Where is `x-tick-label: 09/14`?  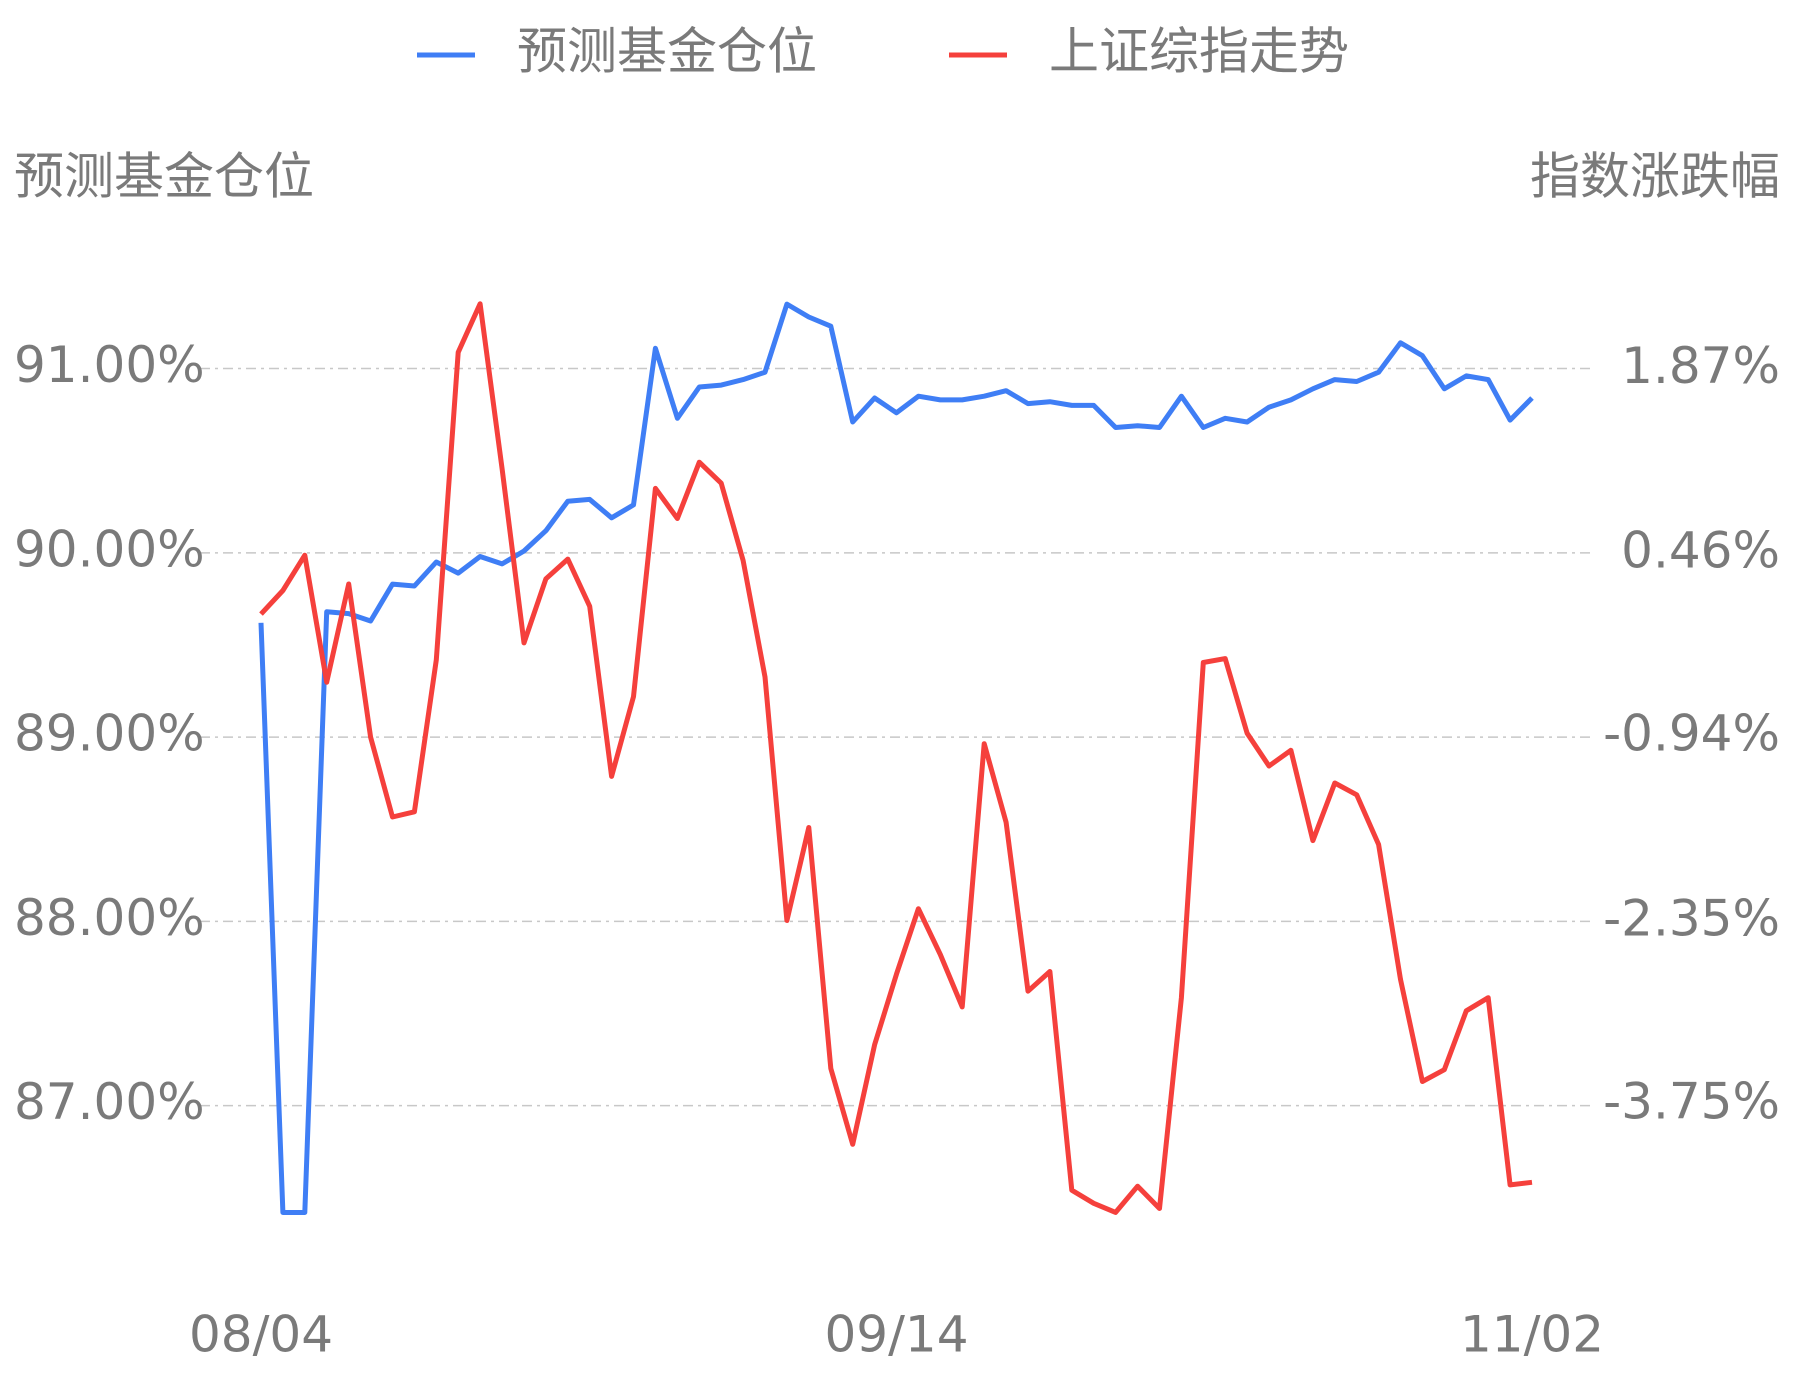 x-tick-label: 09/14 is located at coordinates (896, 1335).